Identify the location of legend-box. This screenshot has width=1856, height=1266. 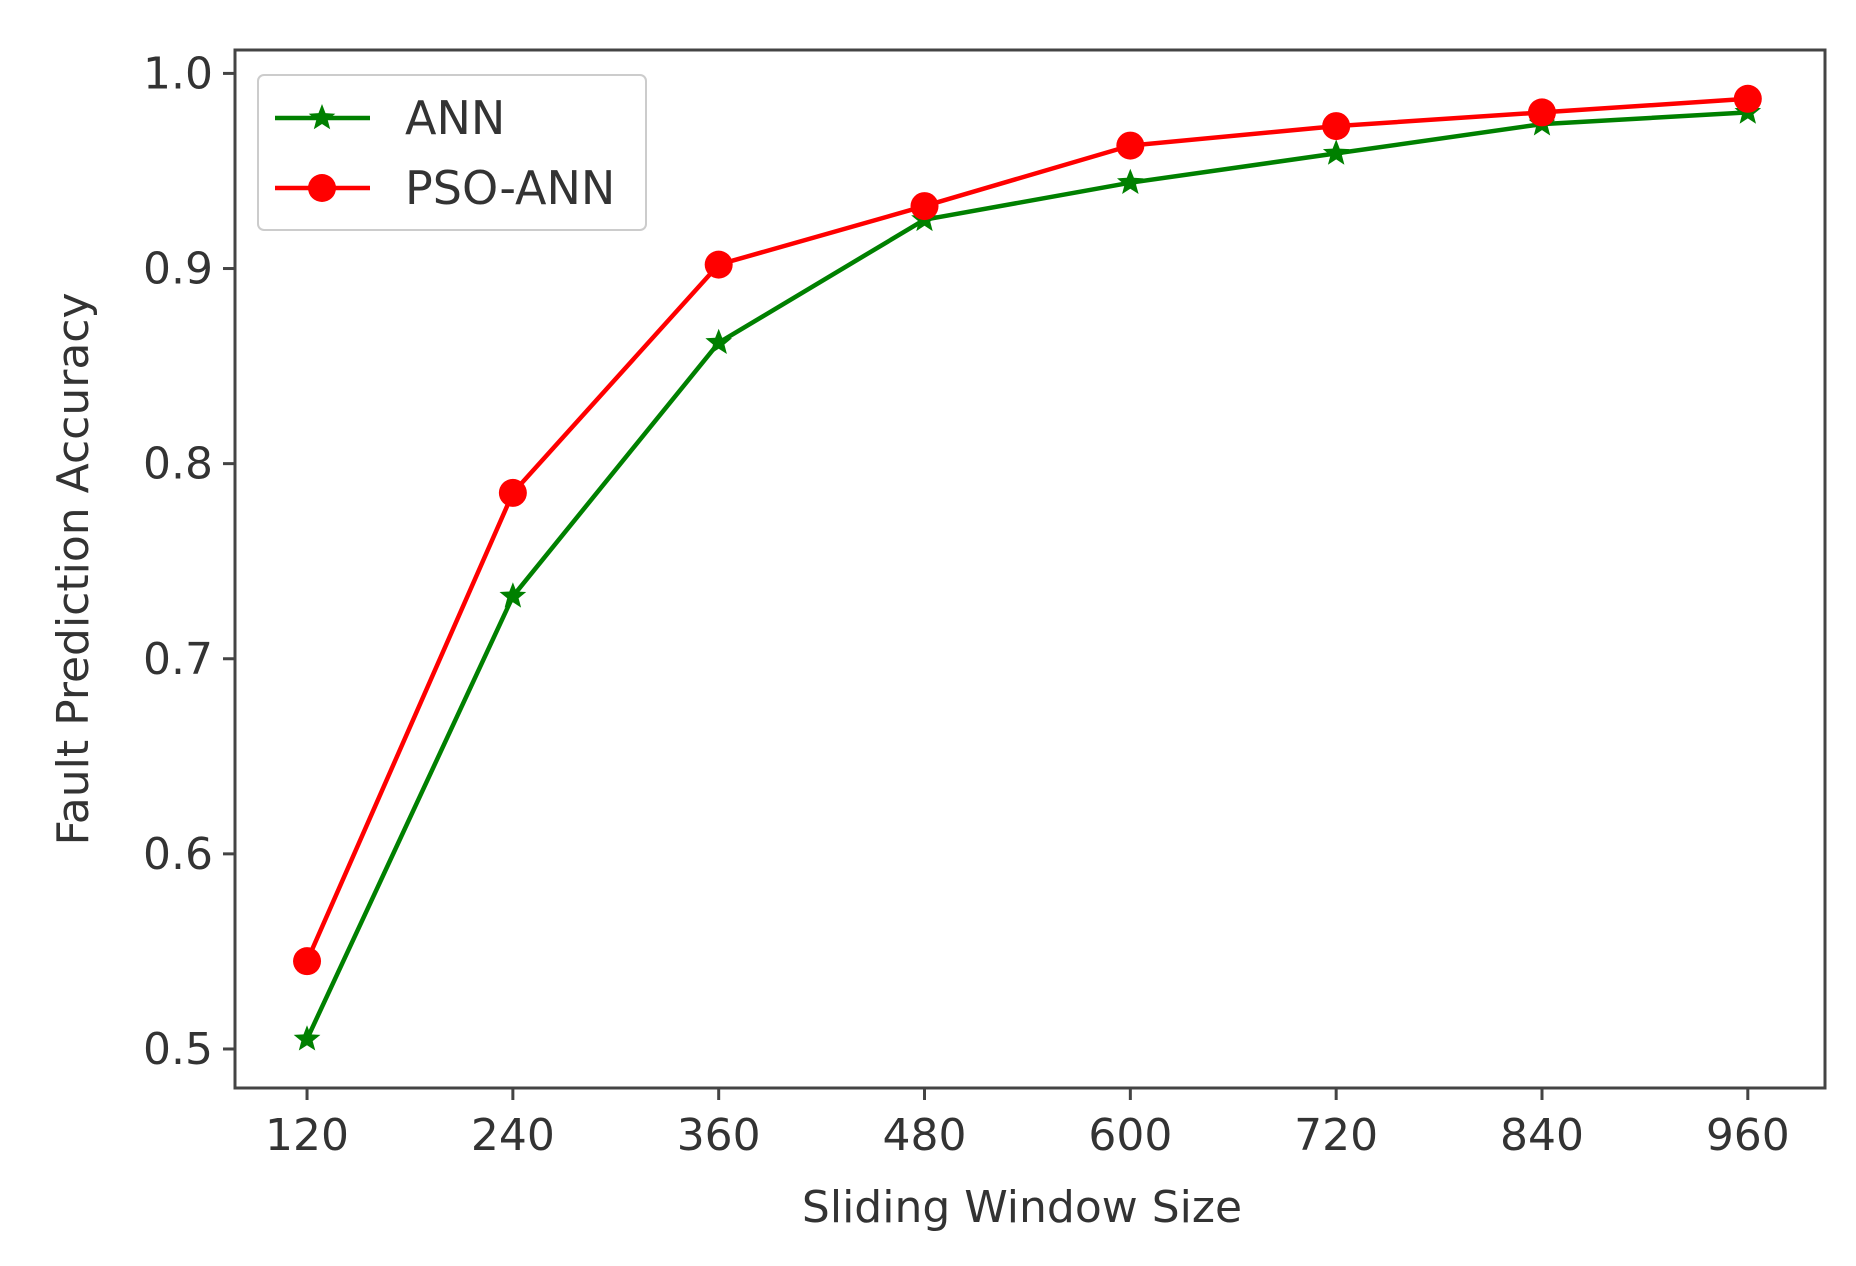
(452, 152).